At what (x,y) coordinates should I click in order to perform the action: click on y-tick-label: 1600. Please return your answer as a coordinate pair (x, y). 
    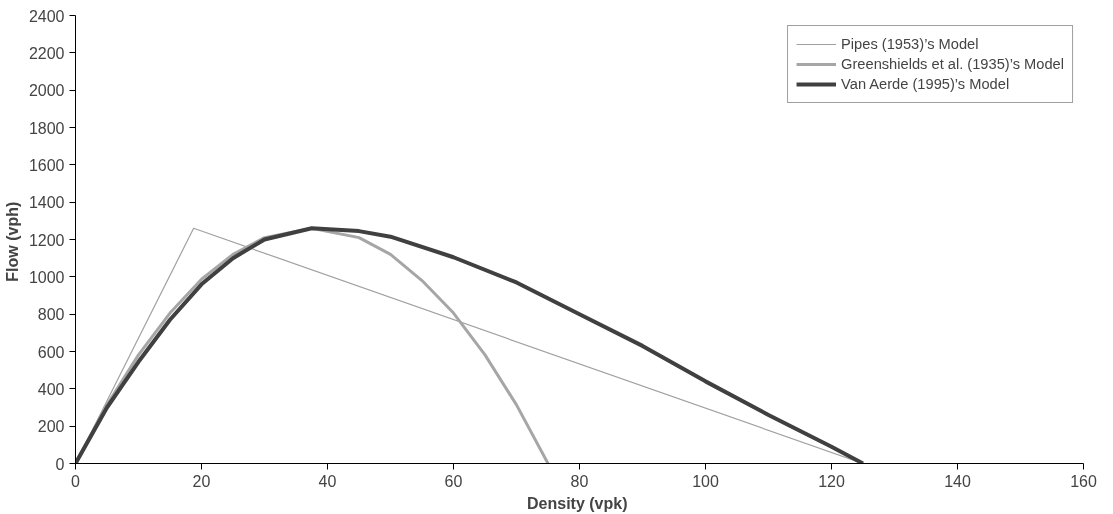
    Looking at the image, I should click on (46, 165).